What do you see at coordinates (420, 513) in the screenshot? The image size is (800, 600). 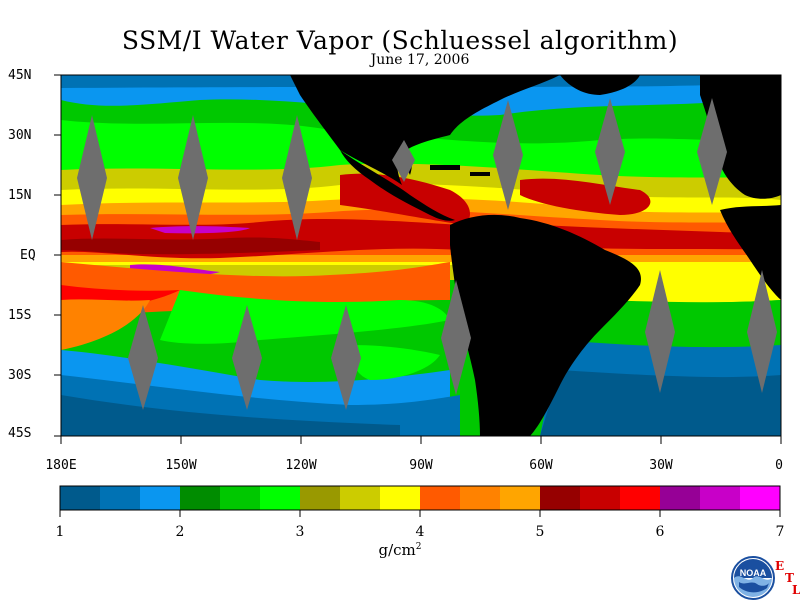 I see `colorbar-ticks` at bounding box center [420, 513].